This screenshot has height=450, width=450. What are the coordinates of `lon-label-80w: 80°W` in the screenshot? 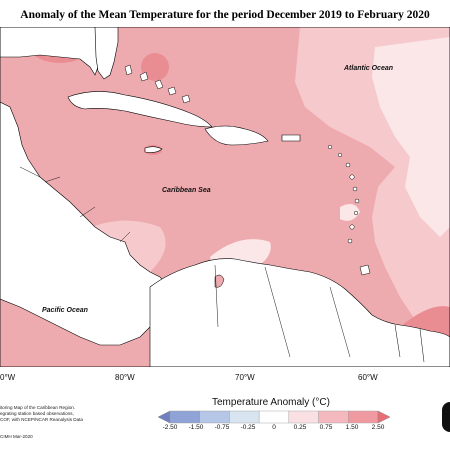 It's located at (125, 377).